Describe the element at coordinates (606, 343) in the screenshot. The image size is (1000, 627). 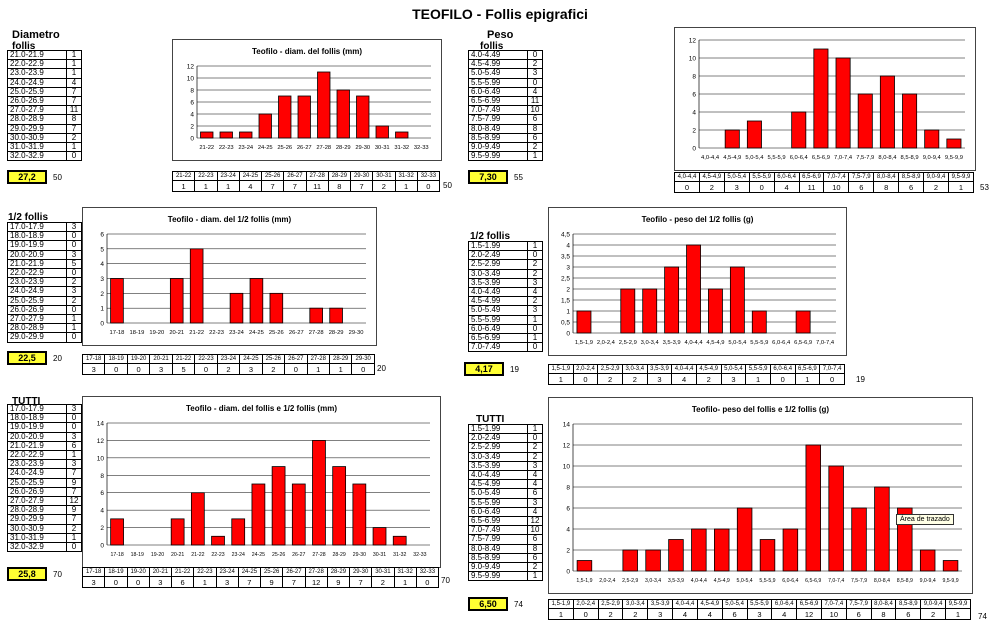
I see `x-tick-label: 2,0-2,4` at that location.